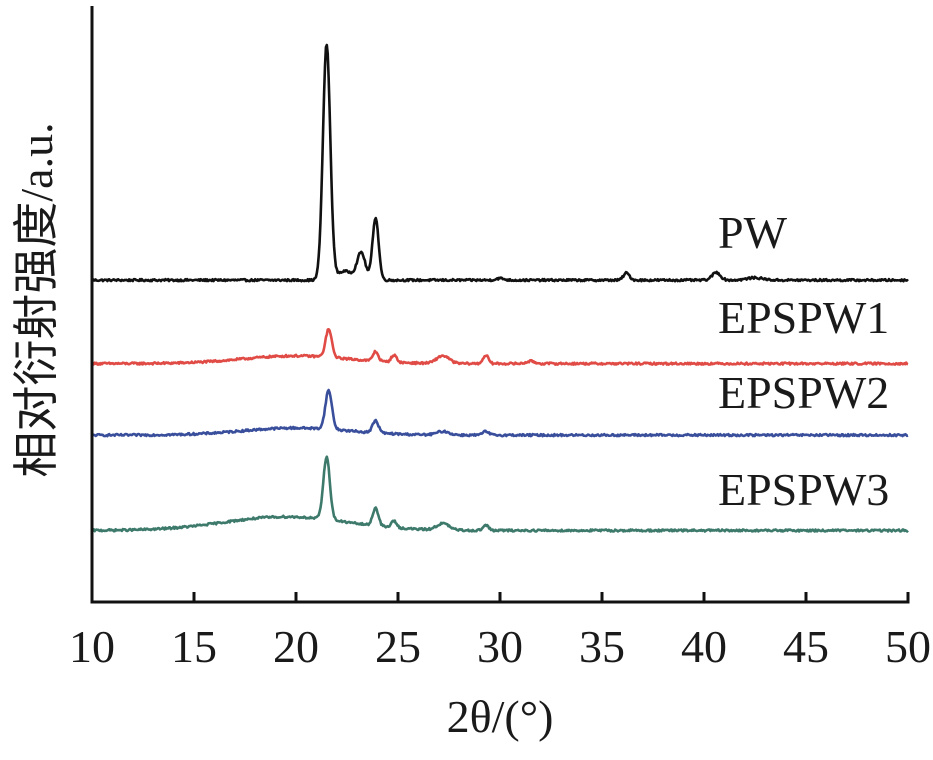  I want to click on x-axis-title: 2θ/(°), so click(500, 716).